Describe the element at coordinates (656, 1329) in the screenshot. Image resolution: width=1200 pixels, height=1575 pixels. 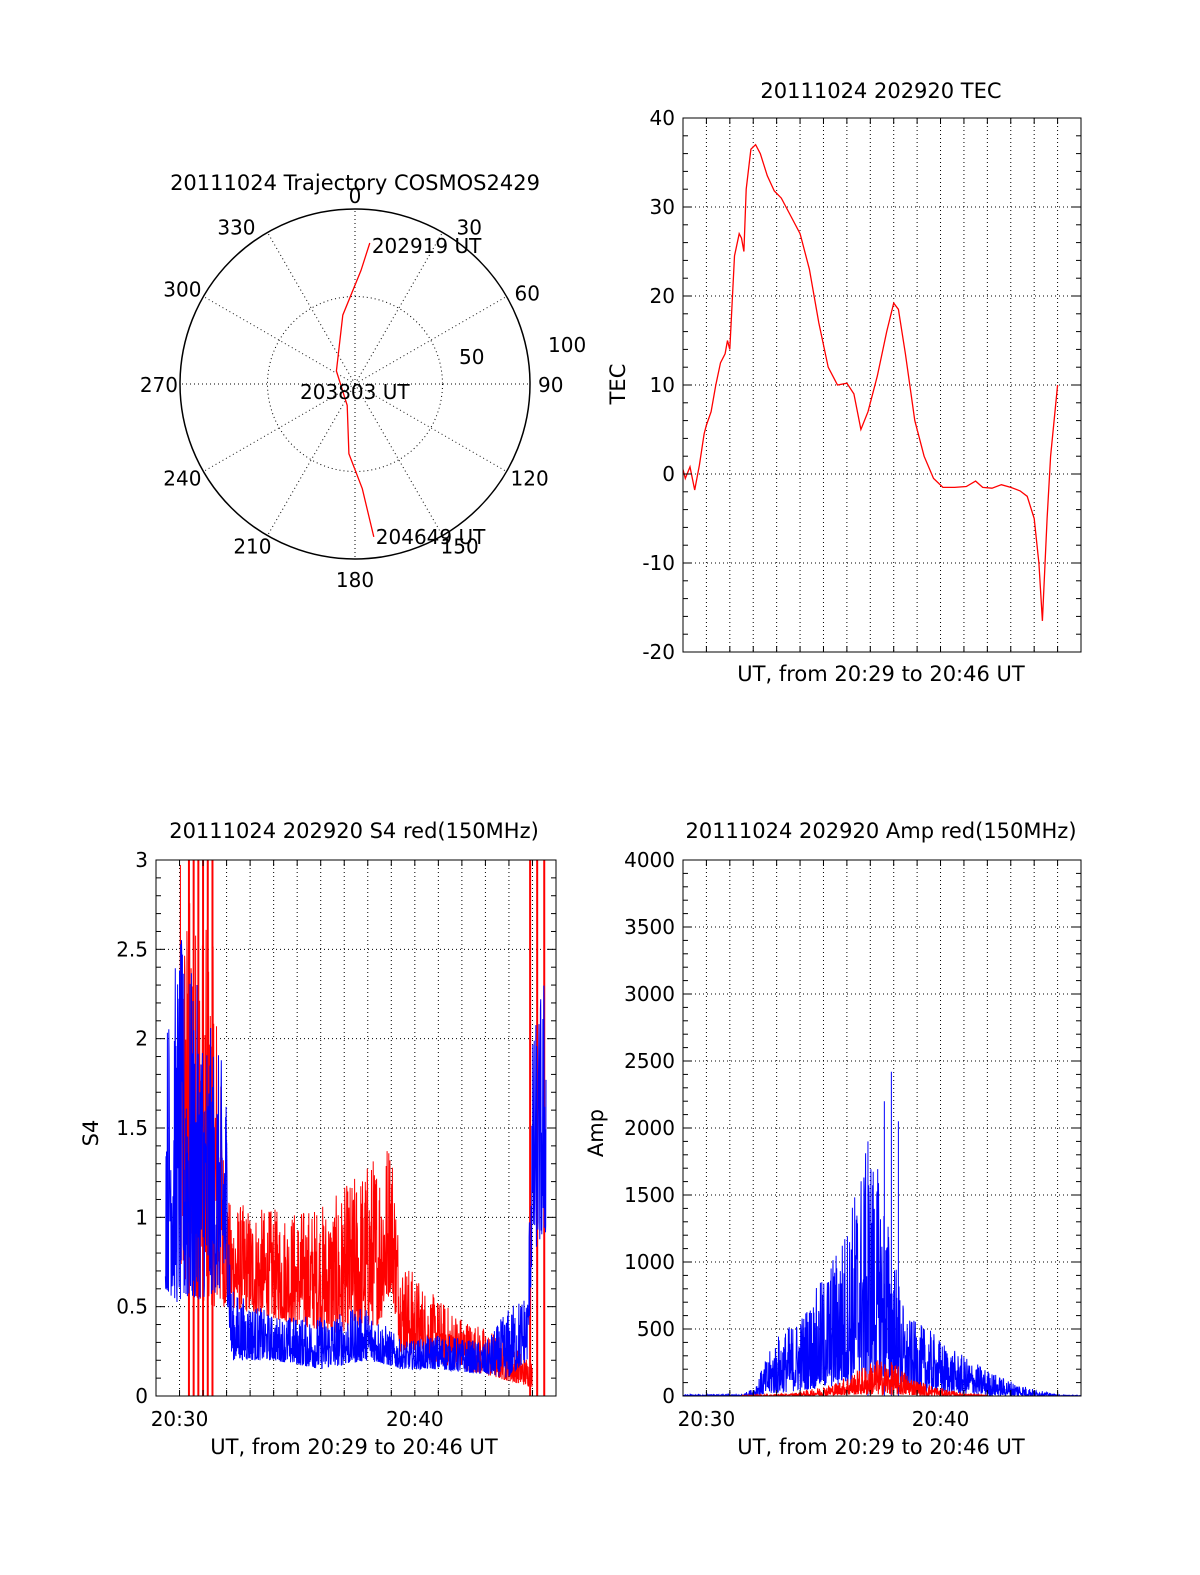
I see `y-tick-label: 500` at that location.